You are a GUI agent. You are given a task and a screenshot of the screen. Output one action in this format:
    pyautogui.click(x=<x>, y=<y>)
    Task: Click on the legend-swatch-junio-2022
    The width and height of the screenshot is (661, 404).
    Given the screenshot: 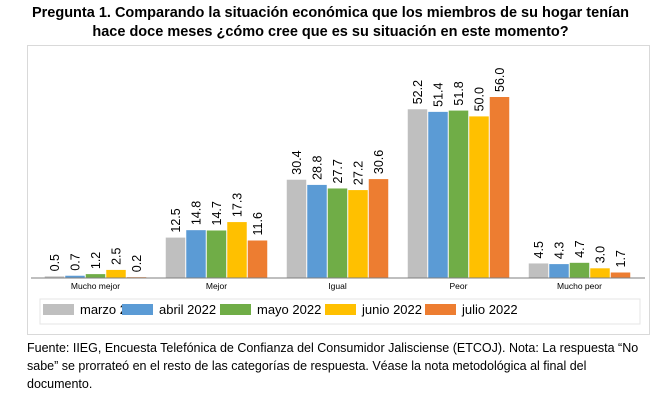 What is the action you would take?
    pyautogui.click(x=340, y=309)
    